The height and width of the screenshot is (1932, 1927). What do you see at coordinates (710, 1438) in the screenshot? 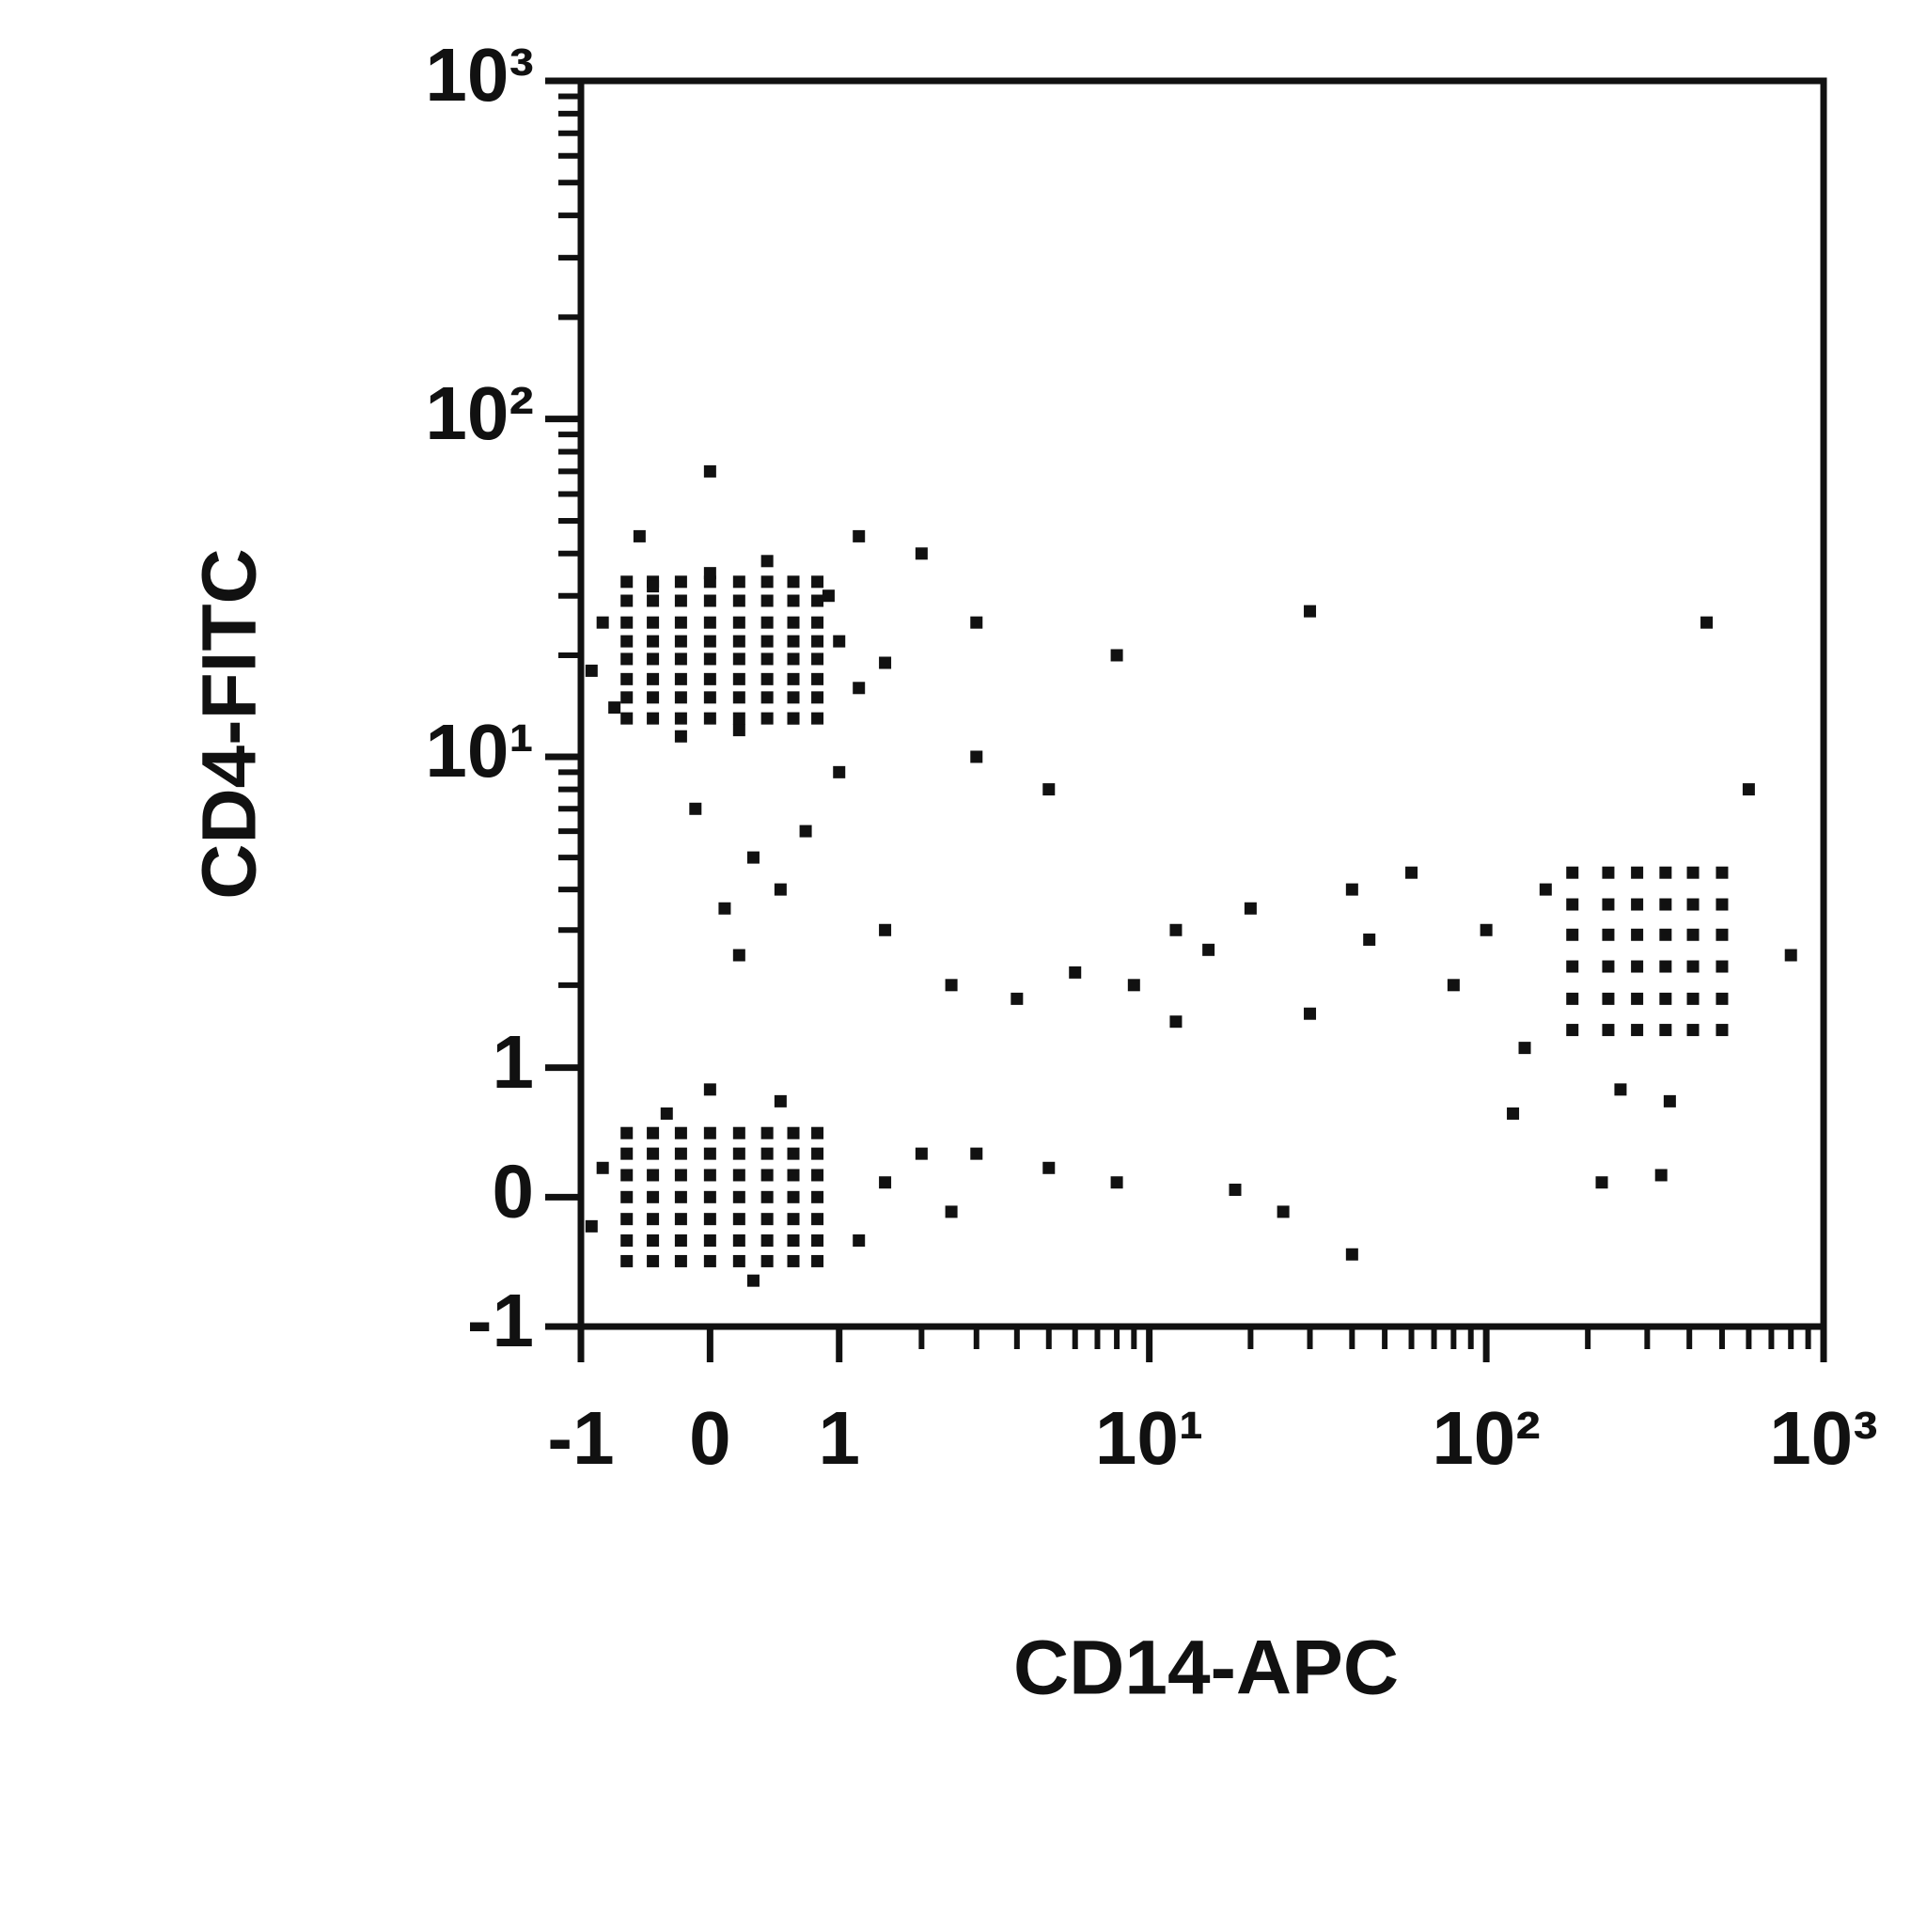
I see `x-tick-label: 0` at bounding box center [710, 1438].